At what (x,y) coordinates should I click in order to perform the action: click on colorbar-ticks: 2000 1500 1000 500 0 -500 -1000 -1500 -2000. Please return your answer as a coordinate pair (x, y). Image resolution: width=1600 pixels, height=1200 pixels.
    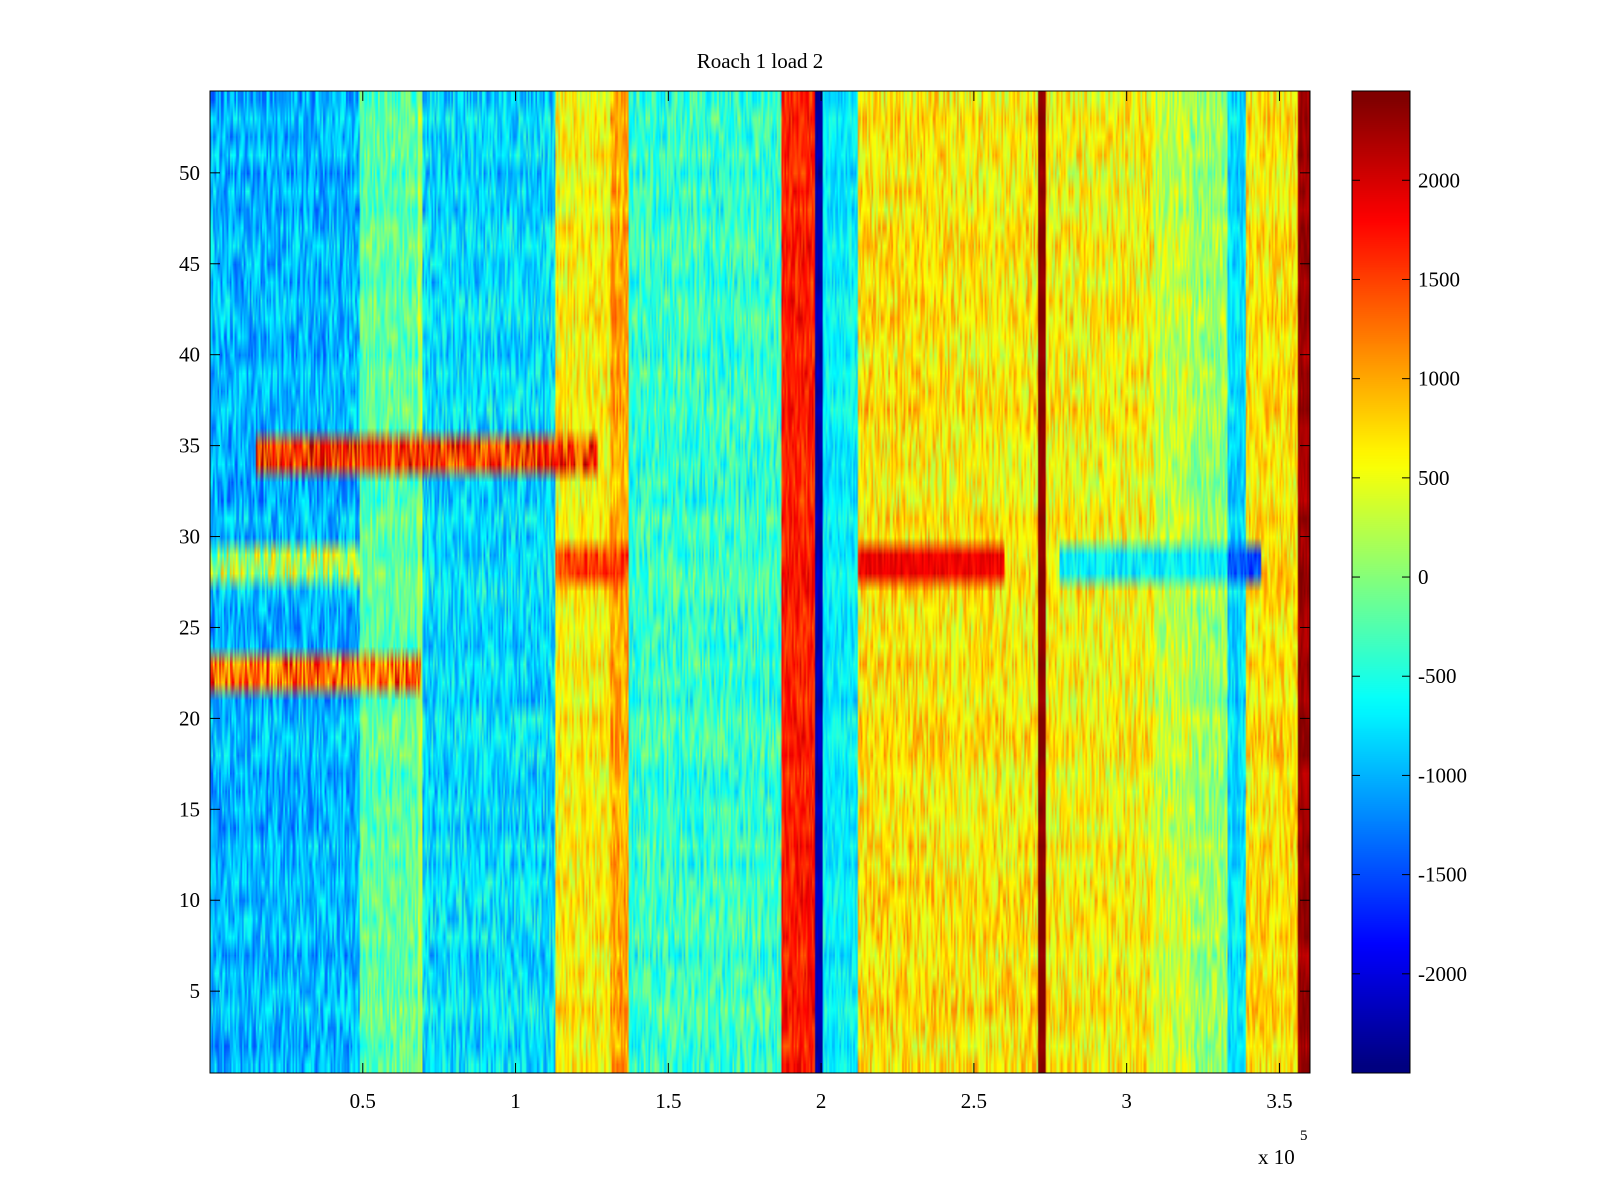
    Looking at the image, I should click on (1409, 577).